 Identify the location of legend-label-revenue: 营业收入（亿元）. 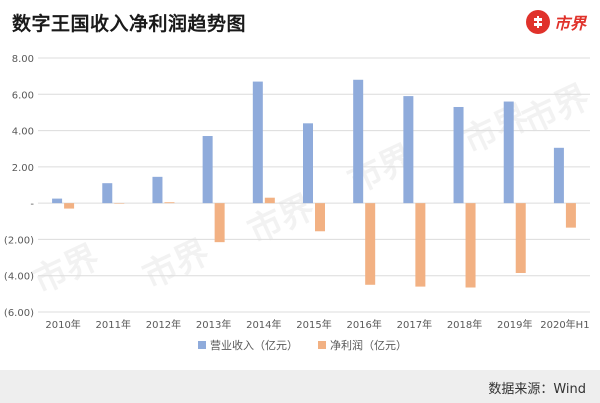
(254, 345).